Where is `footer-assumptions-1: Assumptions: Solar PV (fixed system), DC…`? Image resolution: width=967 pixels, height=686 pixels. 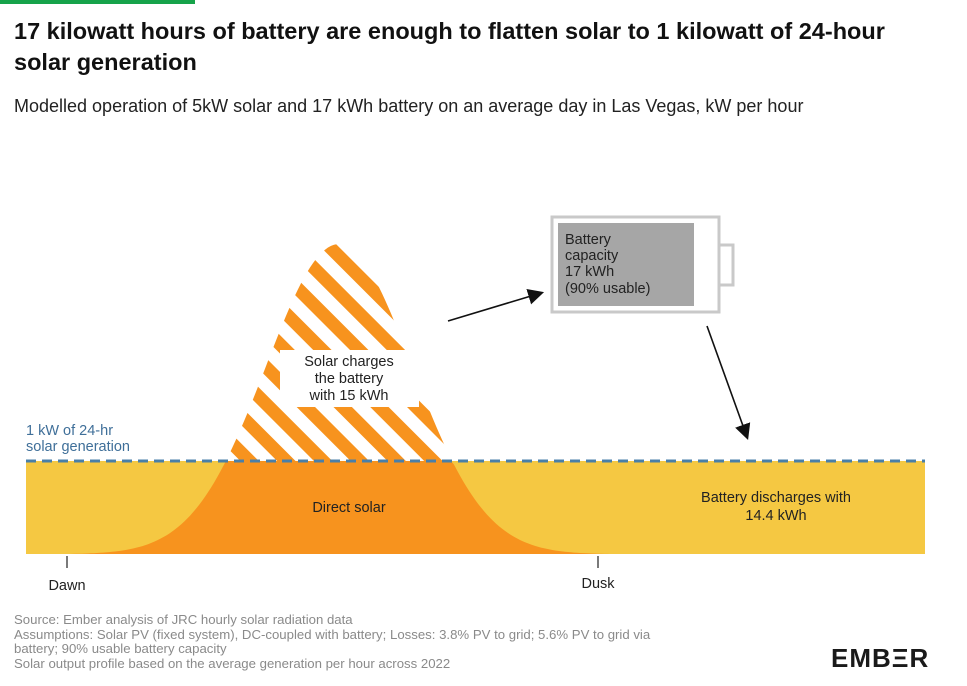
footer-assumptions-1: Assumptions: Solar PV (fixed system), DC… is located at coordinates (332, 634).